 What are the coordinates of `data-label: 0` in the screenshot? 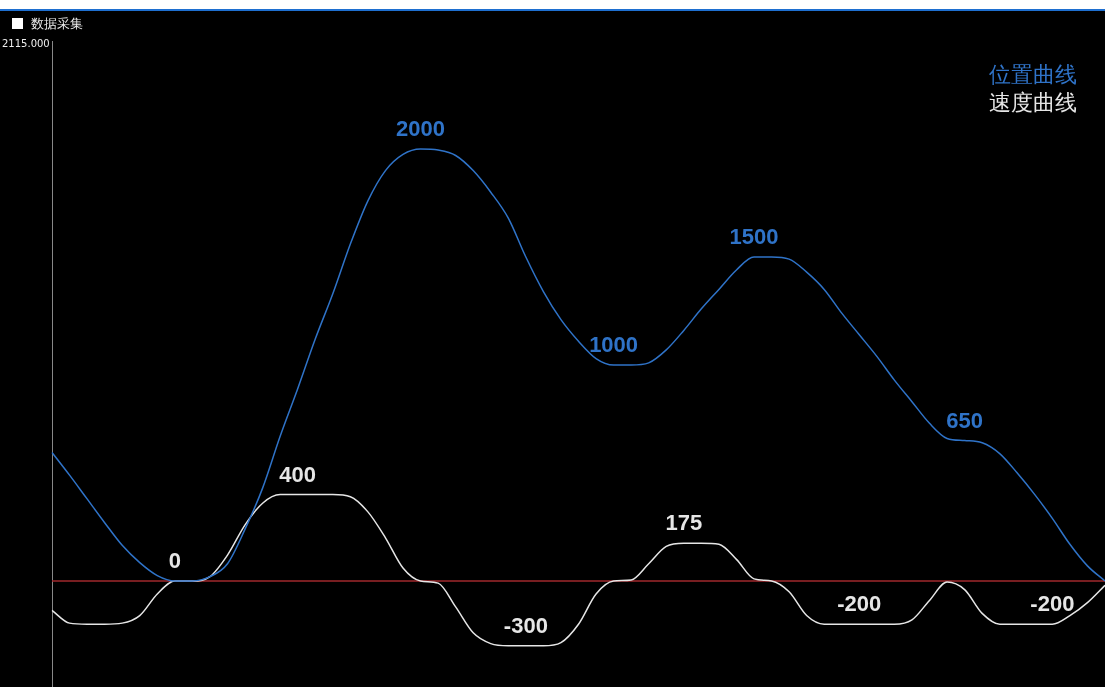 It's located at (174, 561).